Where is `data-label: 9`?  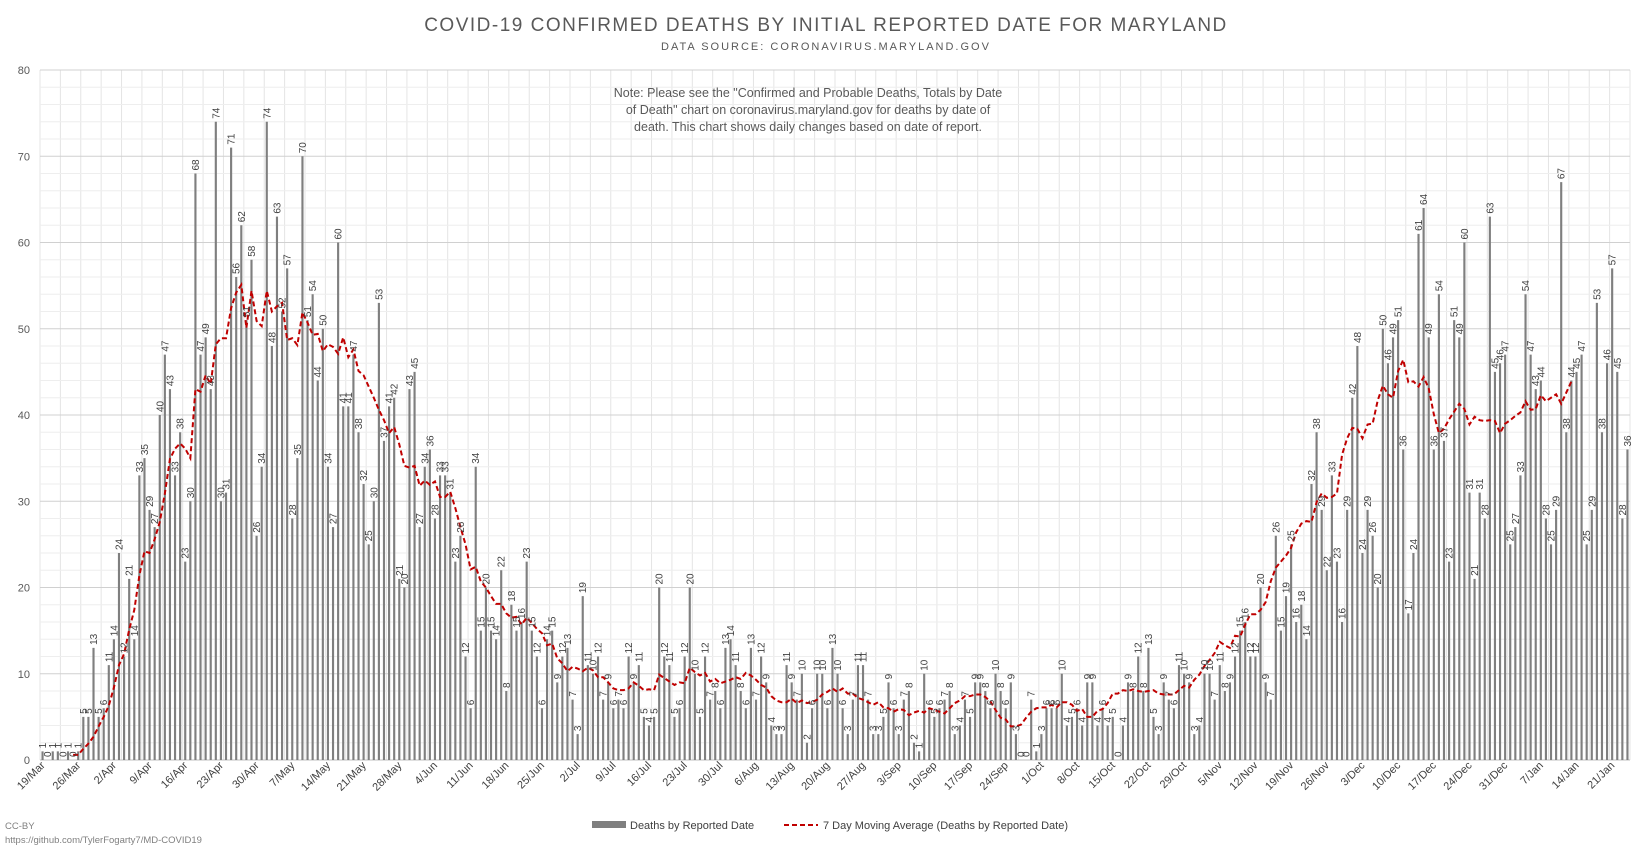 data-label: 9 is located at coordinates (1190, 676).